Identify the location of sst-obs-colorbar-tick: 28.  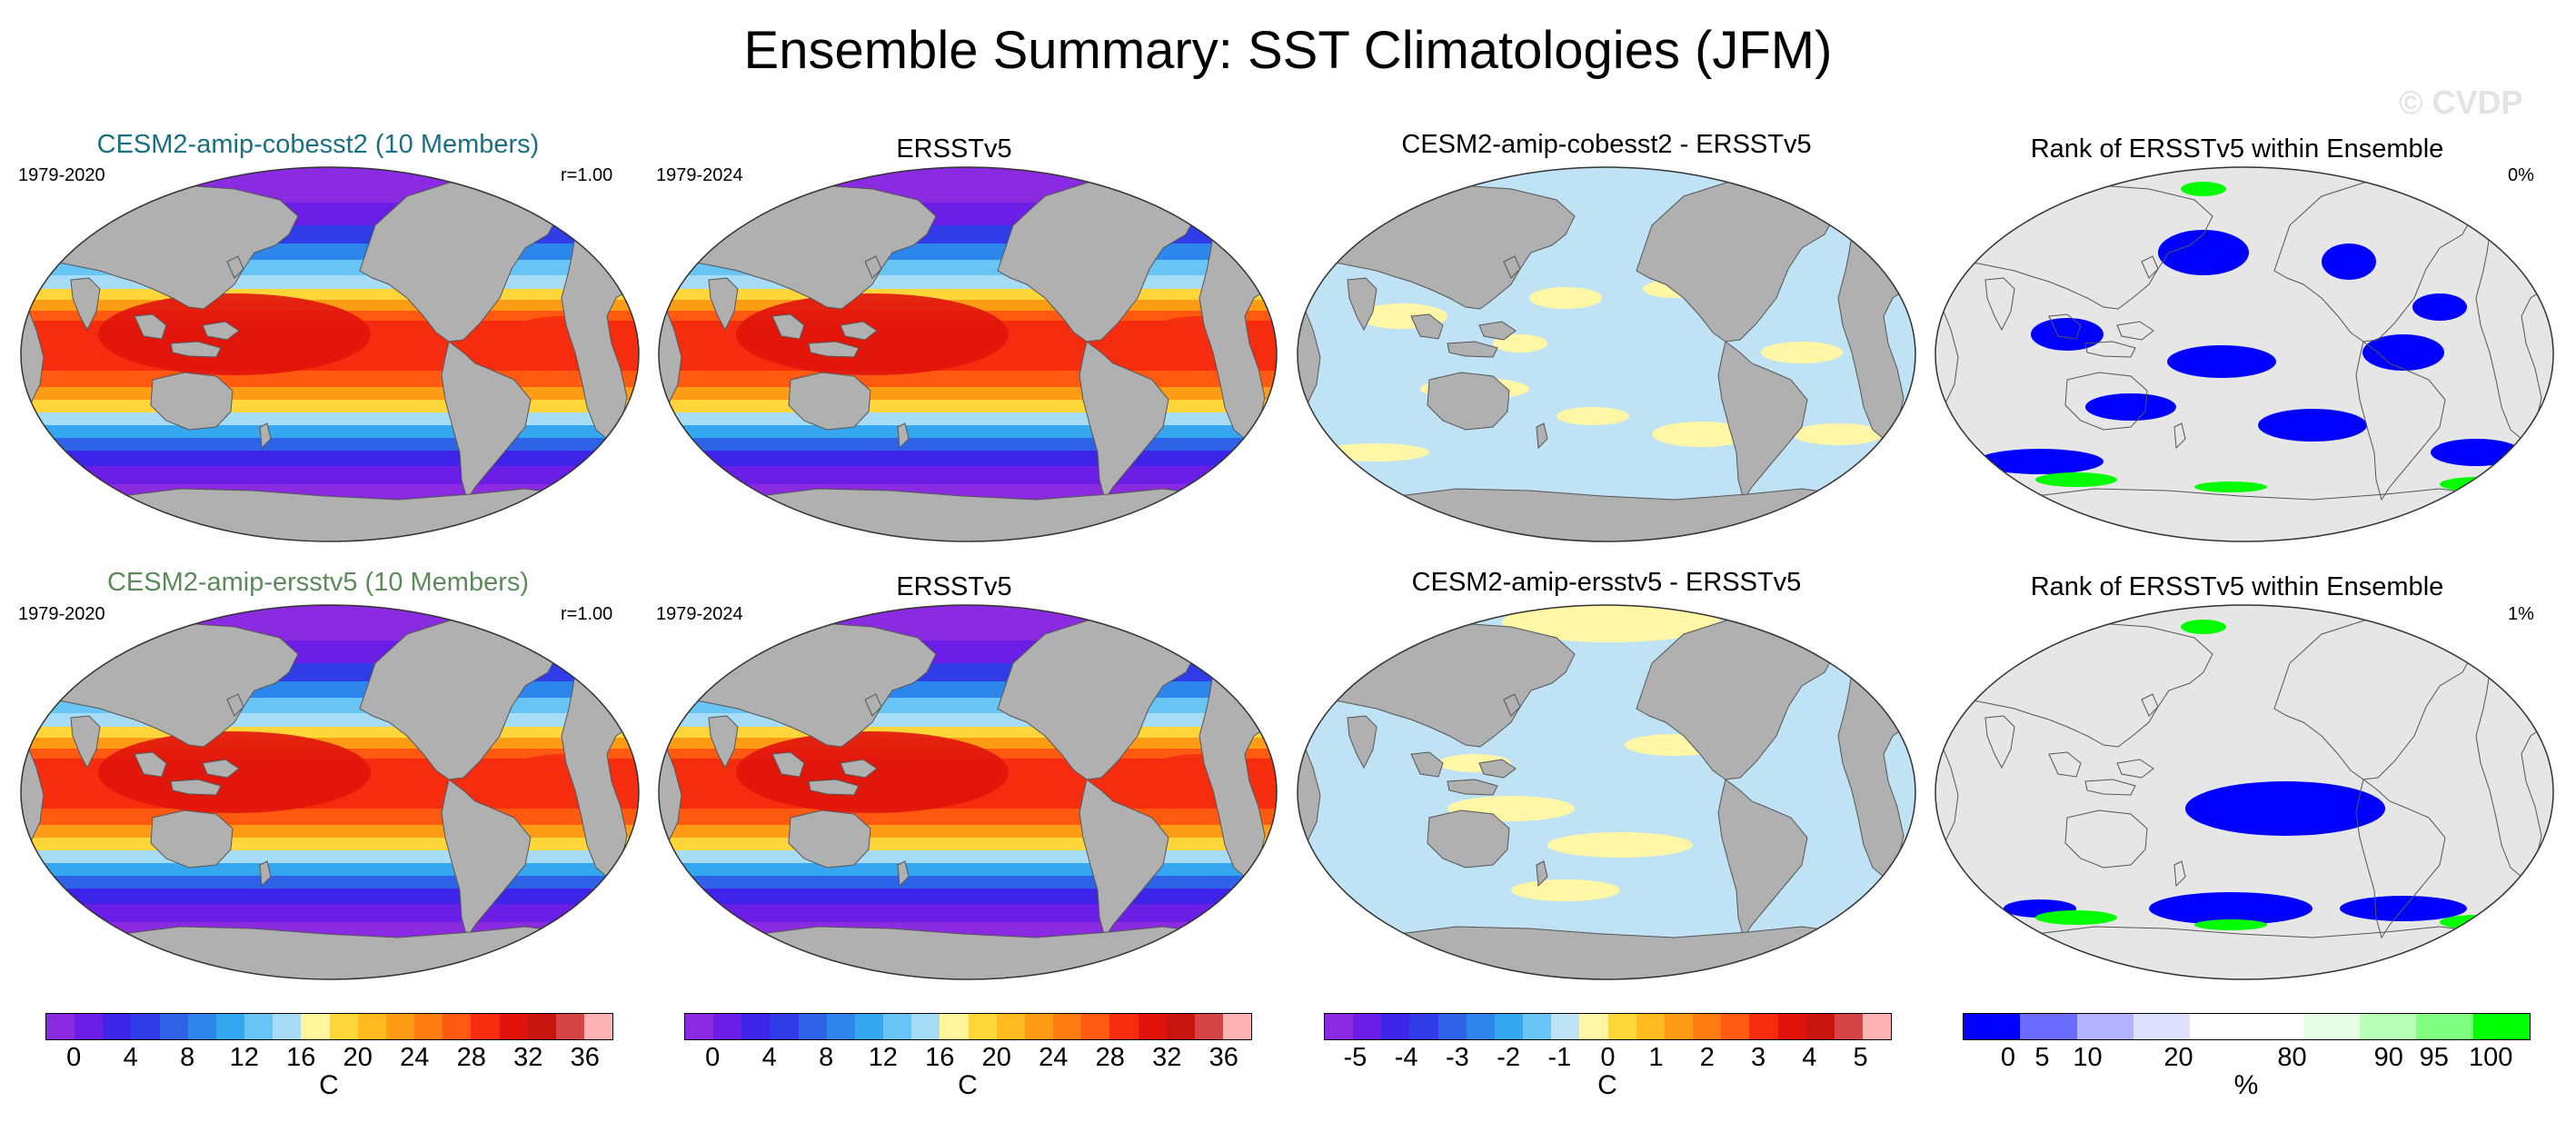
(1110, 1058).